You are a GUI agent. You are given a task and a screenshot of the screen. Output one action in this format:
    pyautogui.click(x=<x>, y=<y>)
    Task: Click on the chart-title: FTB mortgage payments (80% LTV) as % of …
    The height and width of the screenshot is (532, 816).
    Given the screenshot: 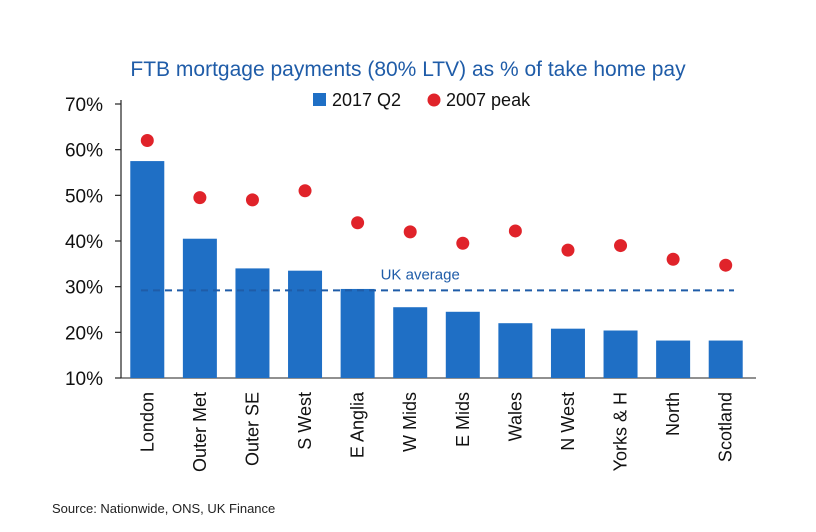 What is the action you would take?
    pyautogui.click(x=408, y=69)
    